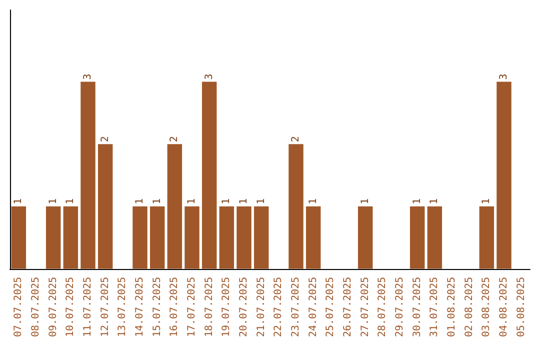  Describe the element at coordinates (486, 307) in the screenshot. I see `x-tick-label: 03.08.2025` at that location.